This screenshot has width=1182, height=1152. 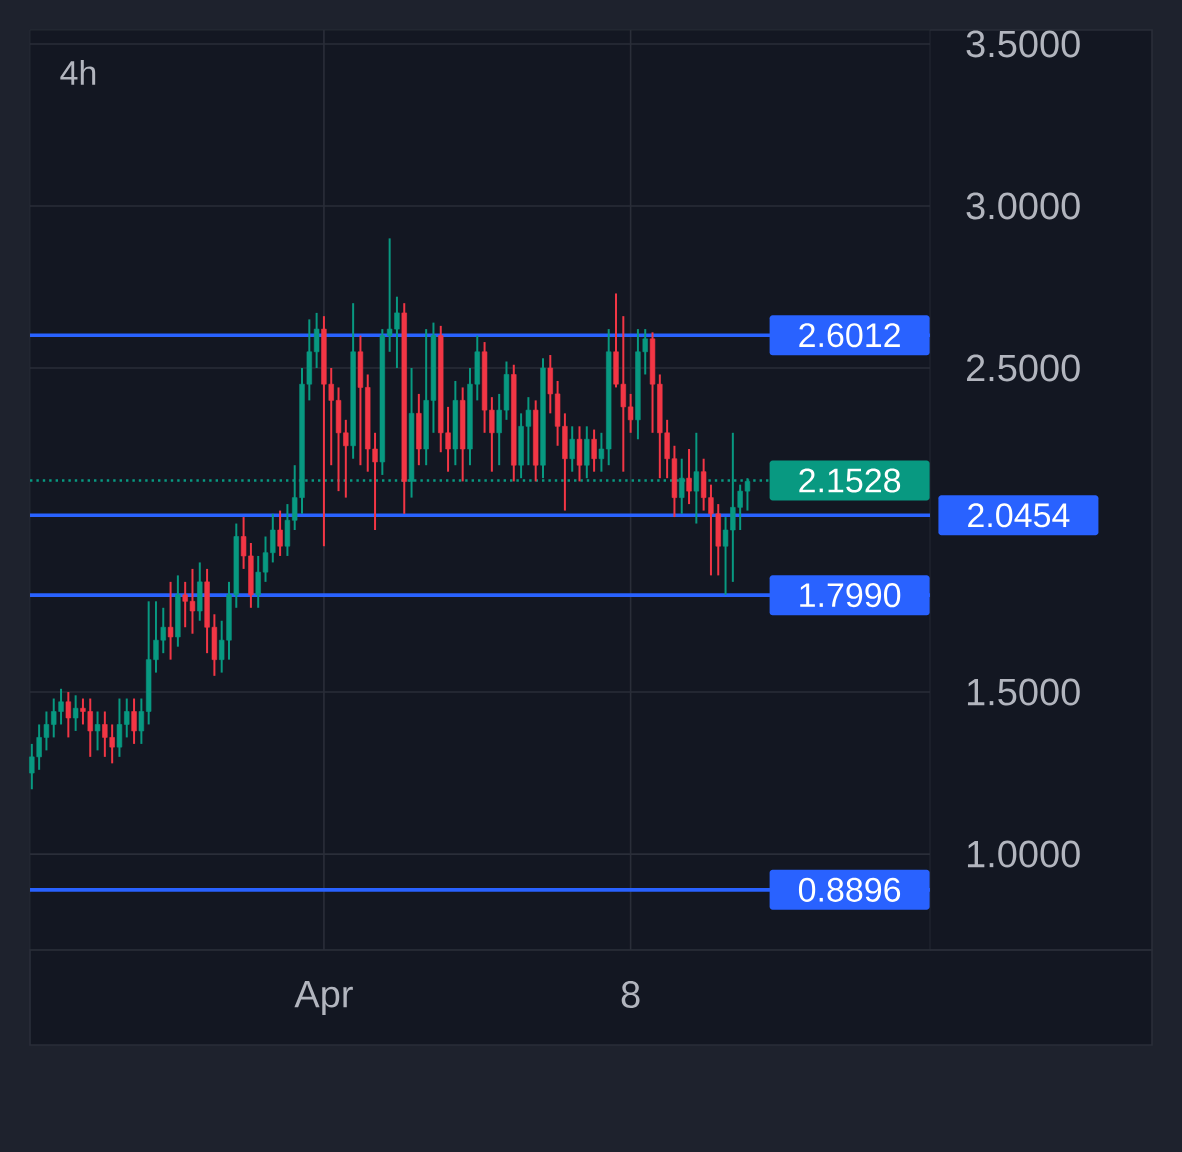 What do you see at coordinates (1023, 206) in the screenshot?
I see `y-tick-label: 3.0000` at bounding box center [1023, 206].